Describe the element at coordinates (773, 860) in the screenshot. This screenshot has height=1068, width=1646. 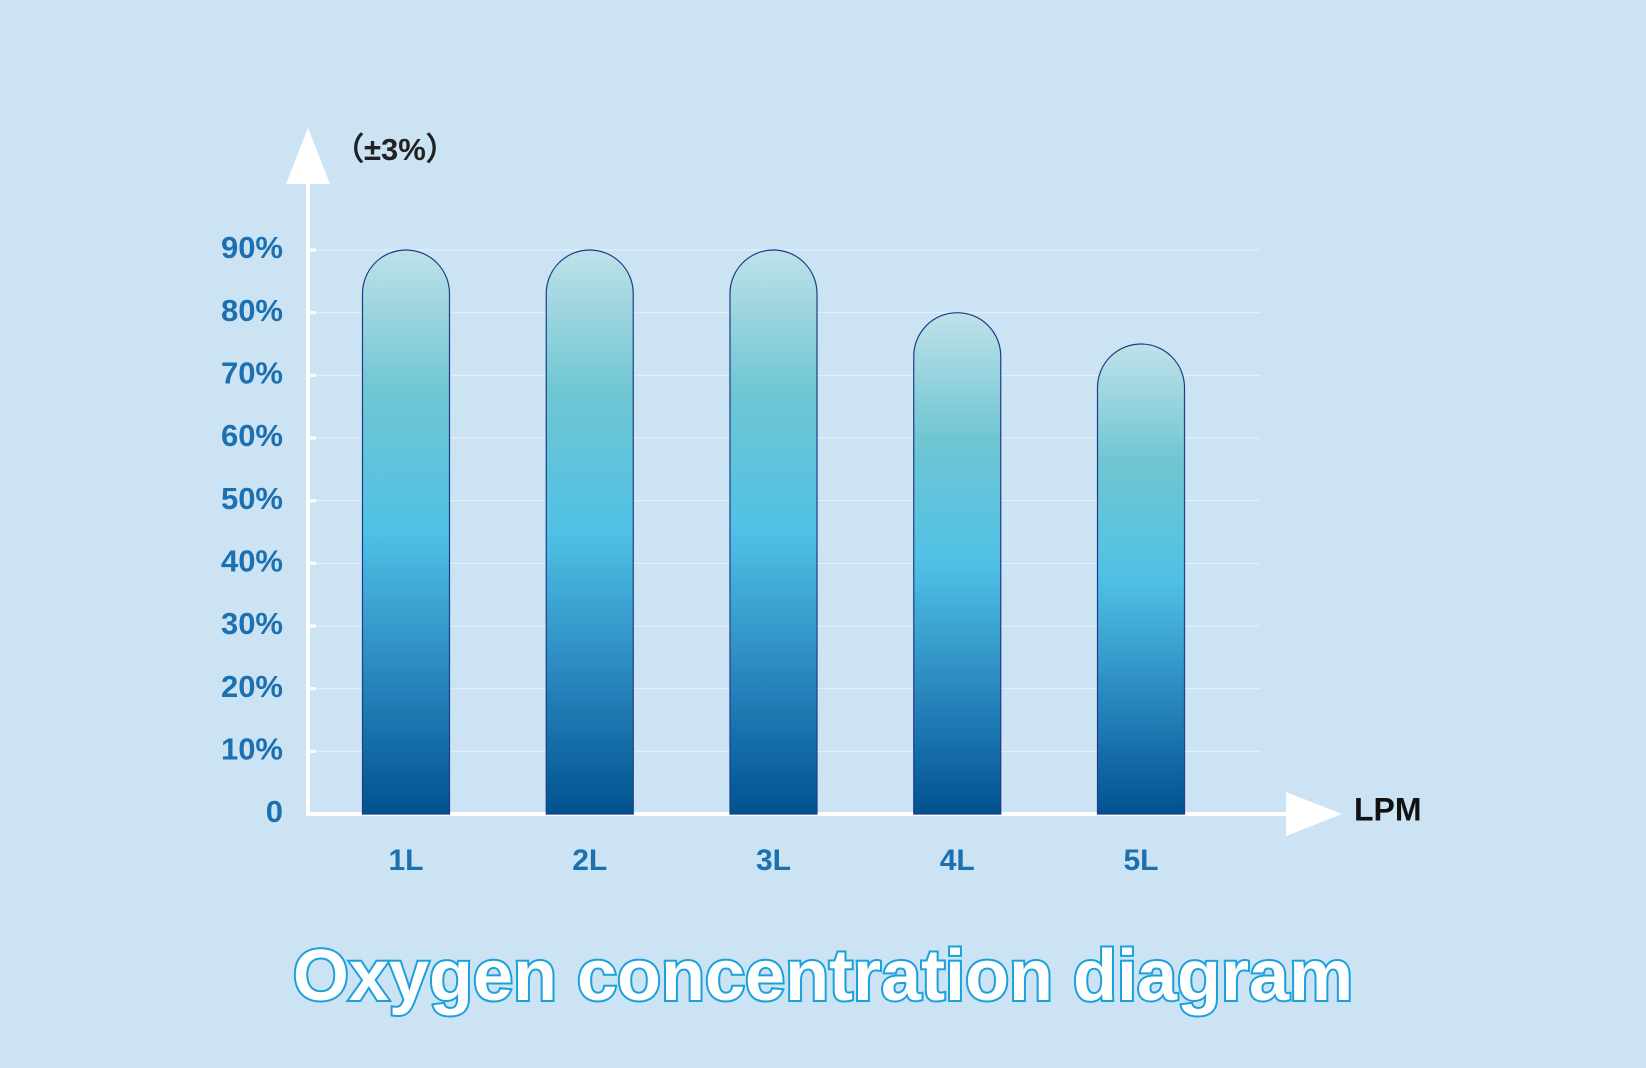
I see `x-tick-label: 3L` at that location.